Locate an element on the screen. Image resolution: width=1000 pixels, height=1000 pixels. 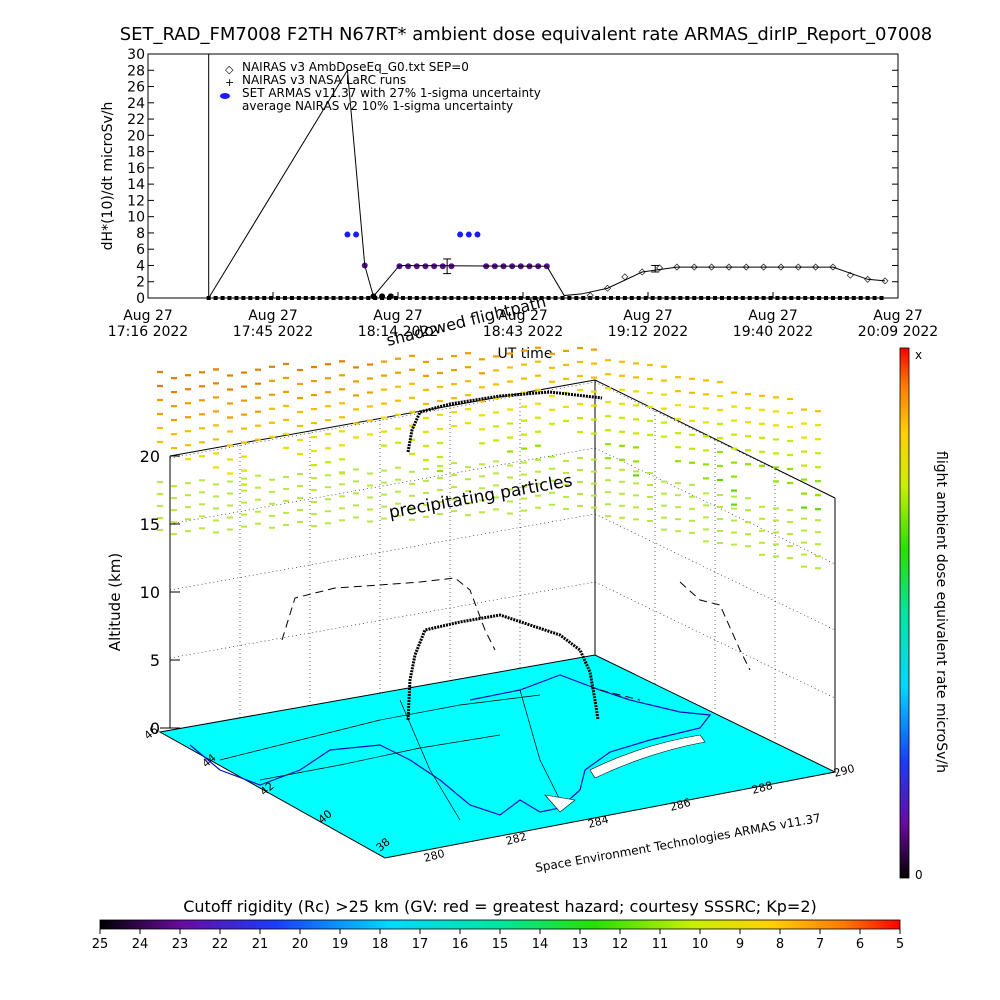
colorbar-tick-label: 13 is located at coordinates (580, 944).